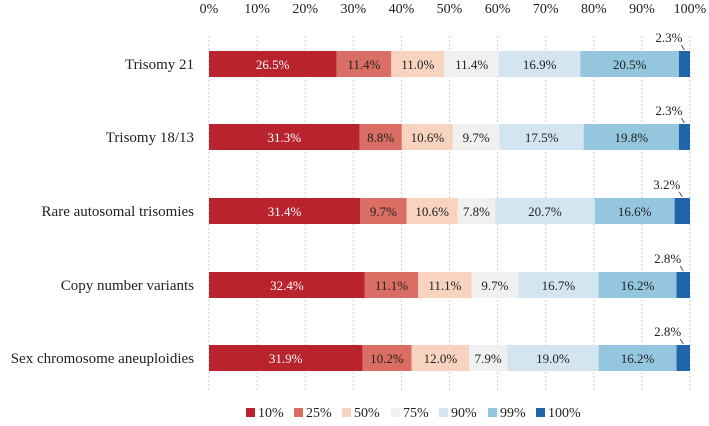 This screenshot has width=709, height=426. What do you see at coordinates (209, 9) in the screenshot?
I see `x-tick-label: 0%` at bounding box center [209, 9].